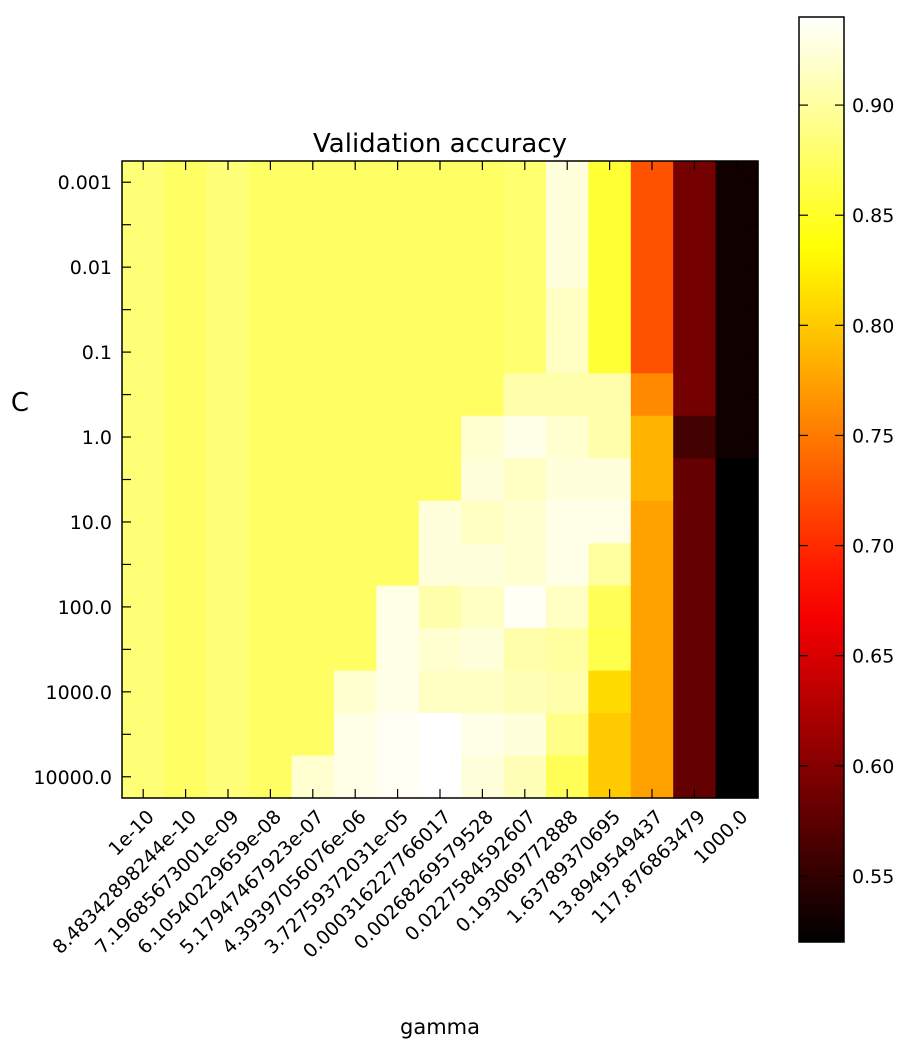 The image size is (922, 1050). Describe the element at coordinates (72, 778) in the screenshot. I see `y-tick-label: 10000.0` at that location.